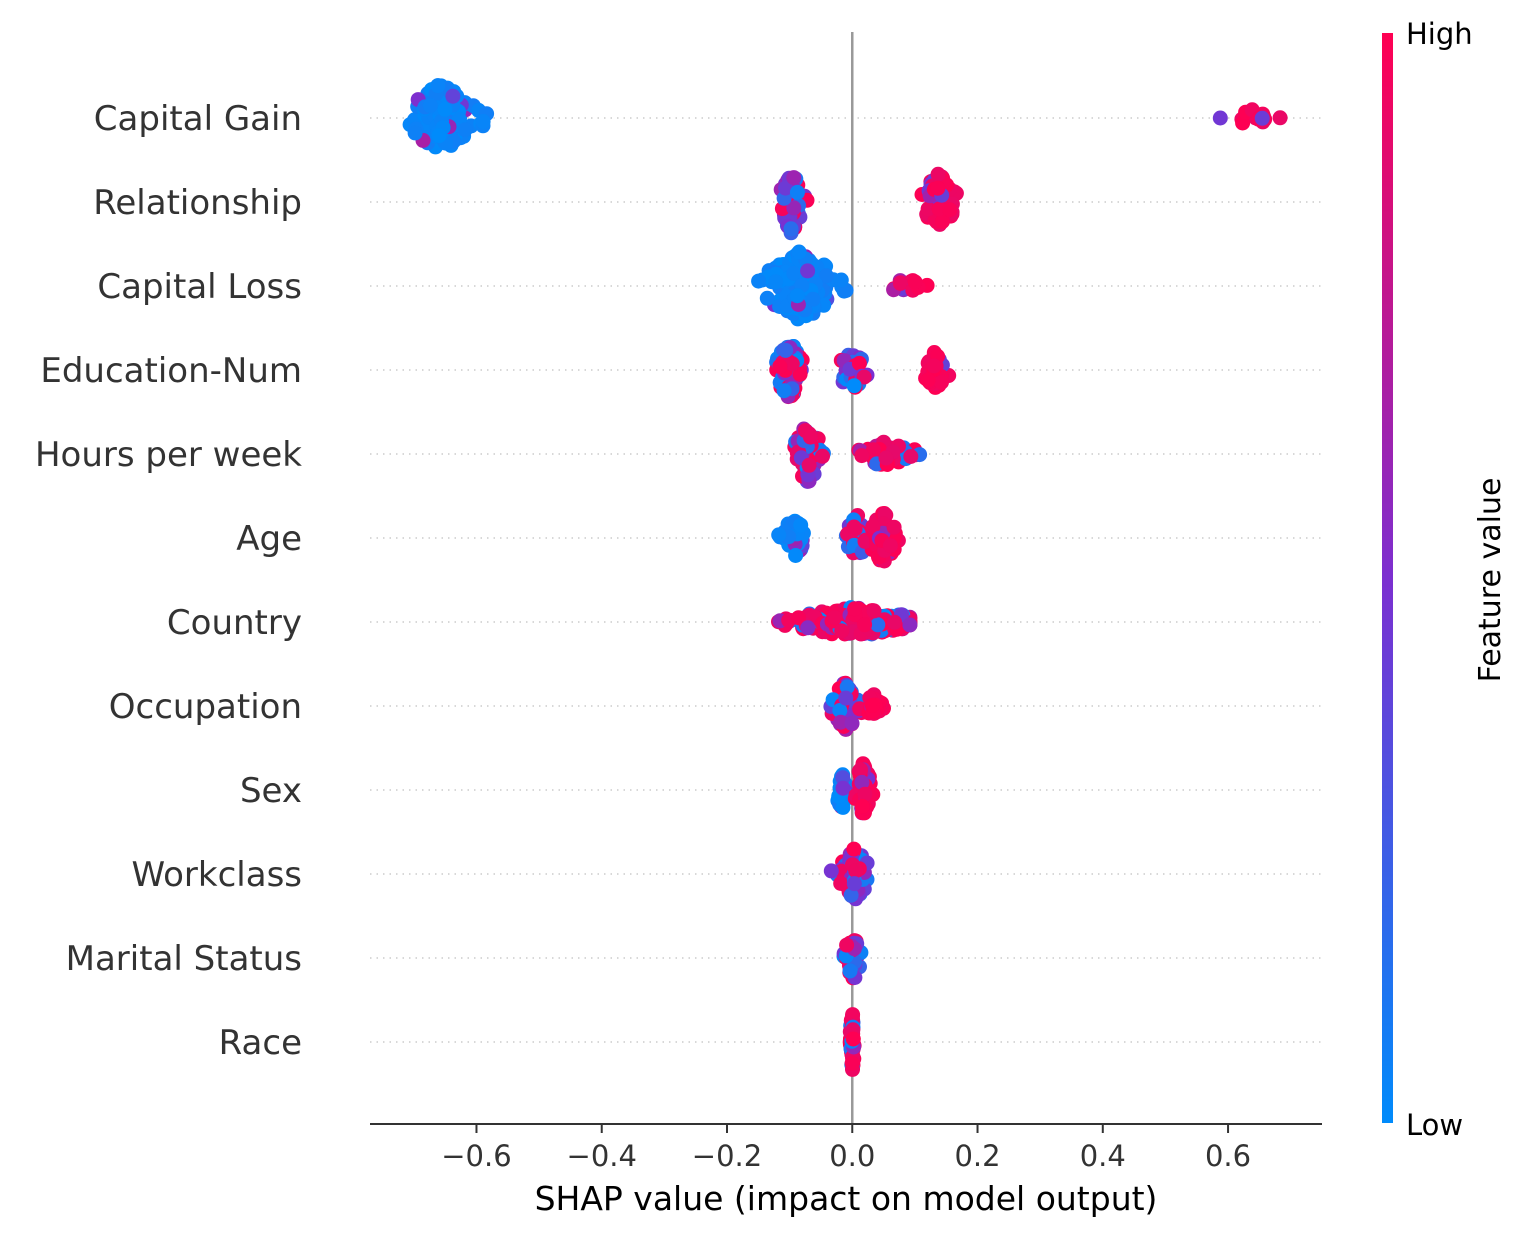 This screenshot has height=1240, width=1530. Describe the element at coordinates (1490, 580) in the screenshot. I see `colorbar-title: Feature value` at that location.